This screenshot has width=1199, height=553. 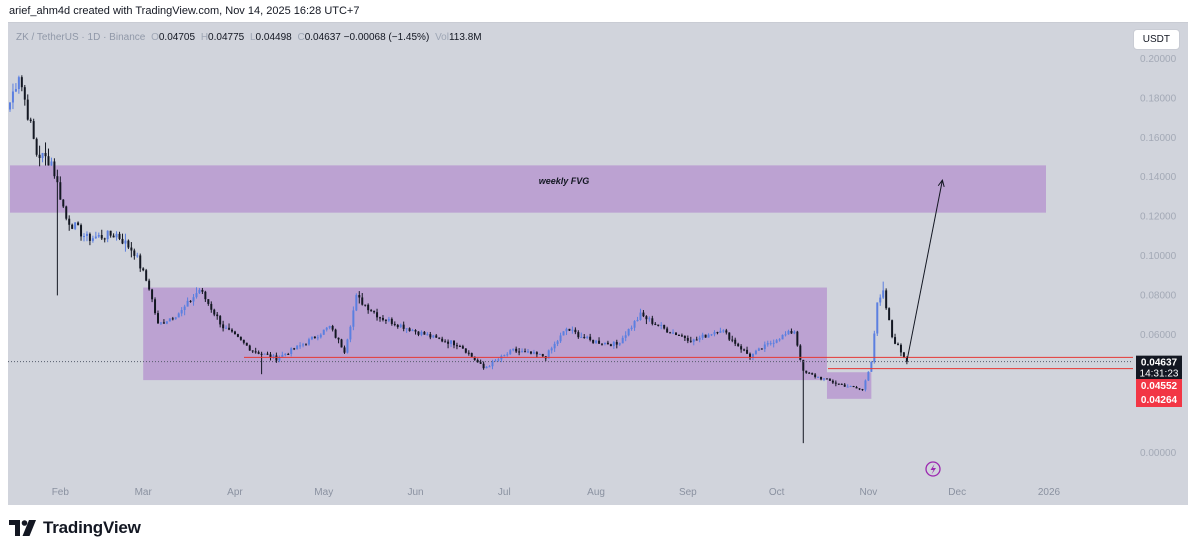 What do you see at coordinates (301, 37) in the screenshot?
I see `close-key: C` at bounding box center [301, 37].